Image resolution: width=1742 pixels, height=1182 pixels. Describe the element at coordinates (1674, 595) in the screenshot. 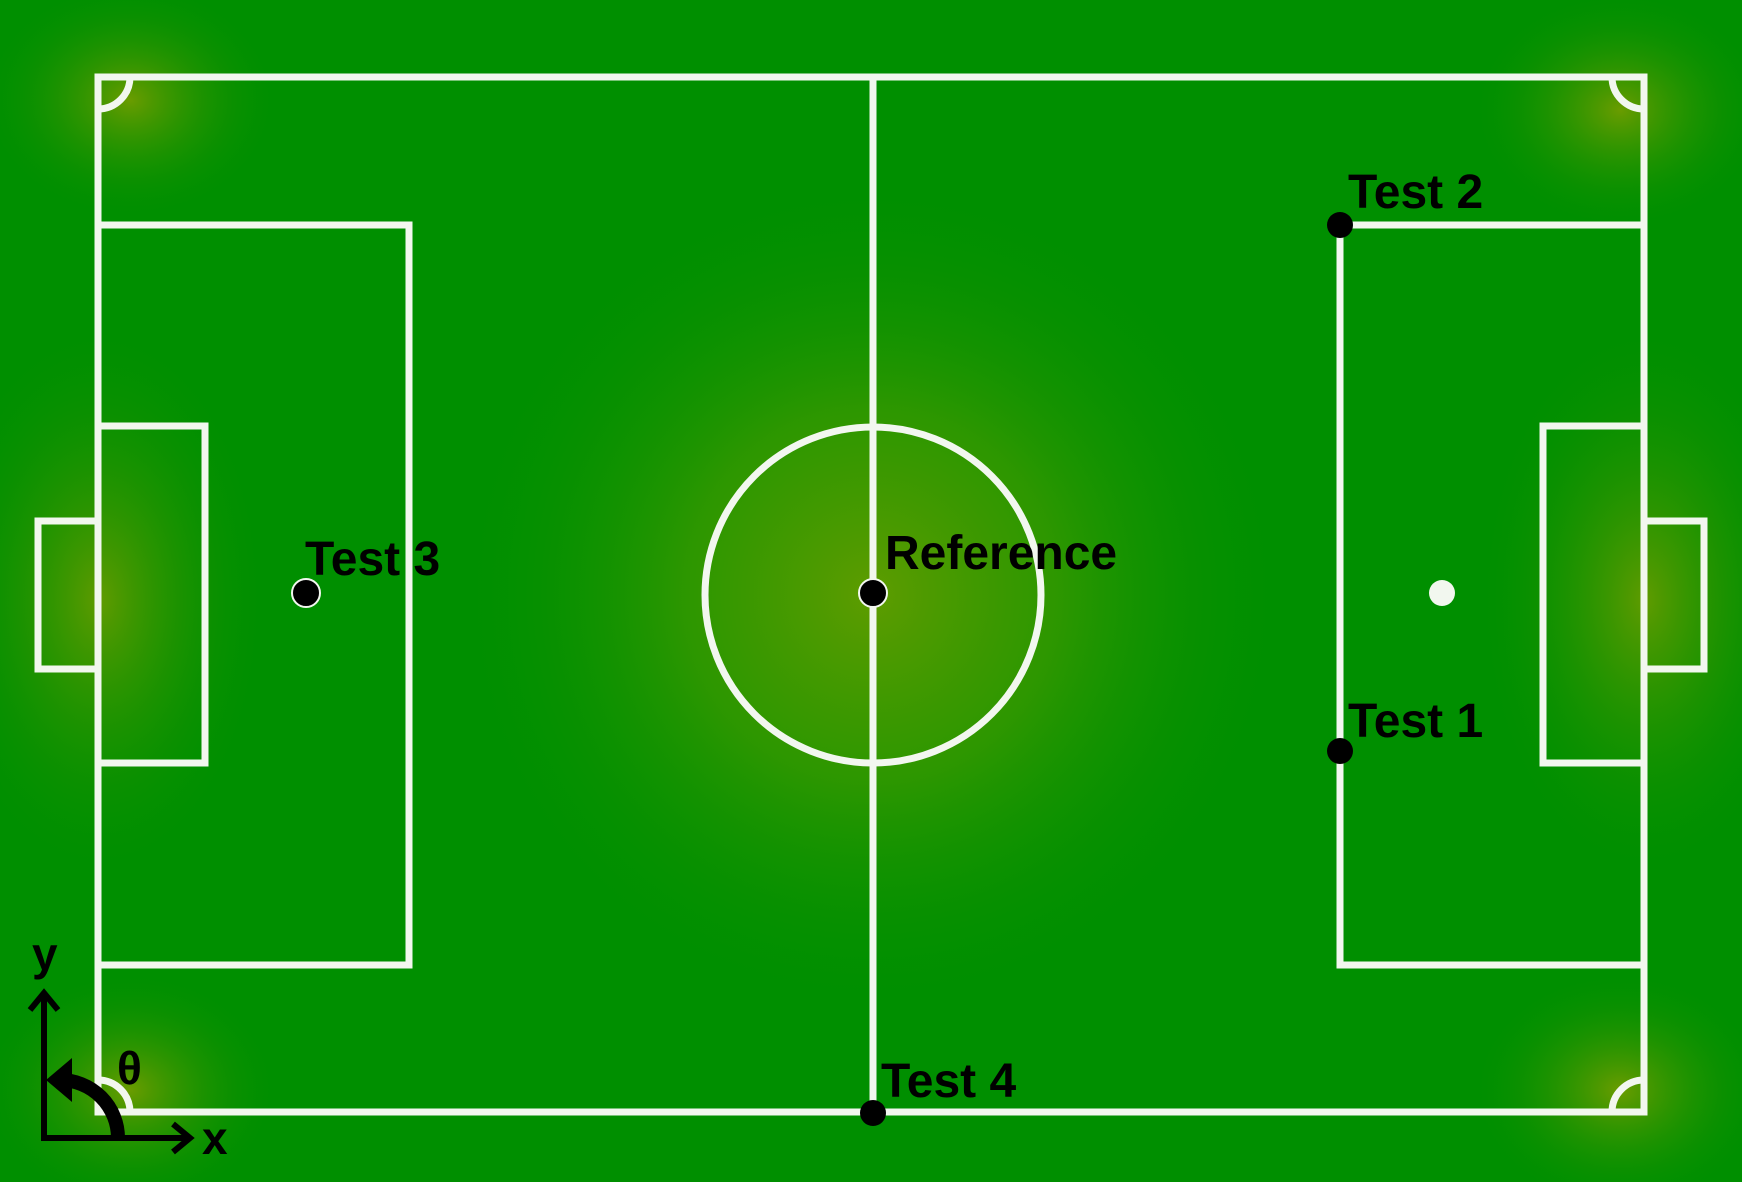

I see `goal-right` at that location.